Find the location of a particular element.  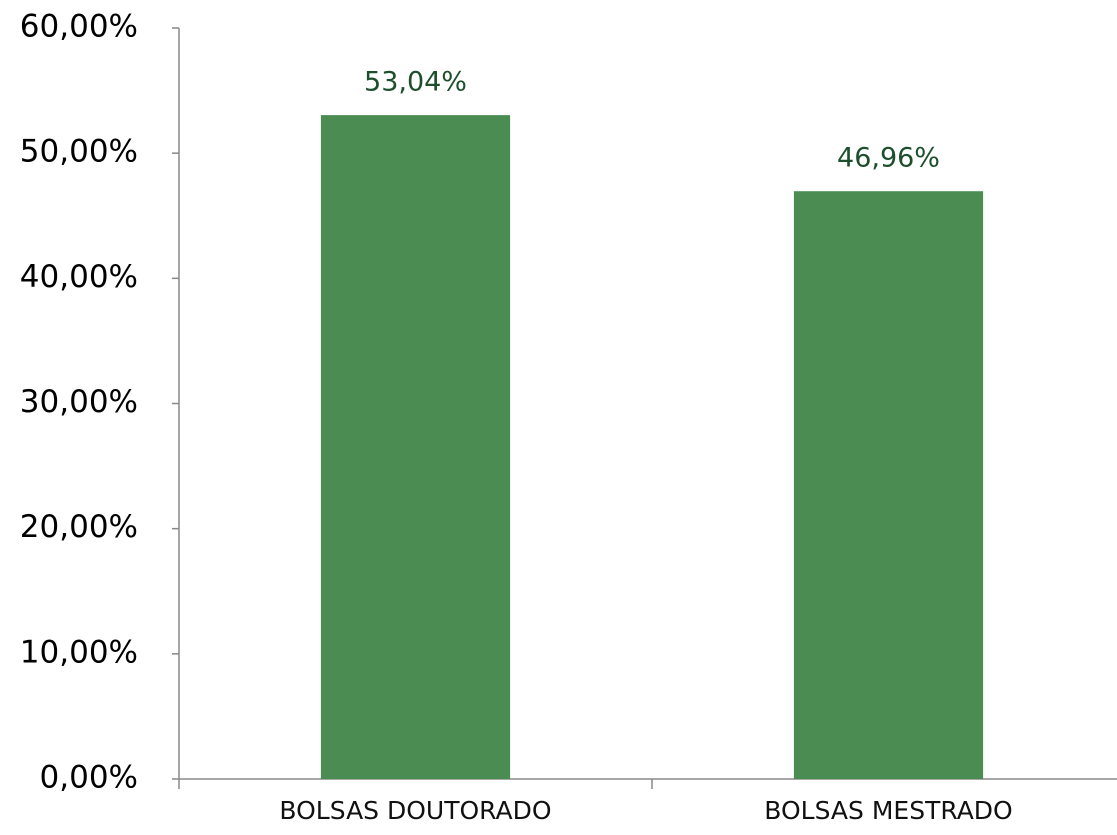

y-tick-label: 50,00% is located at coordinates (79, 152).